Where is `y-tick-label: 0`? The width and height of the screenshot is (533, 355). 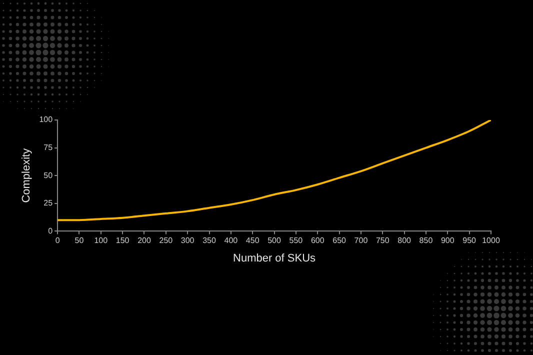
y-tick-label: 0 is located at coordinates (51, 231).